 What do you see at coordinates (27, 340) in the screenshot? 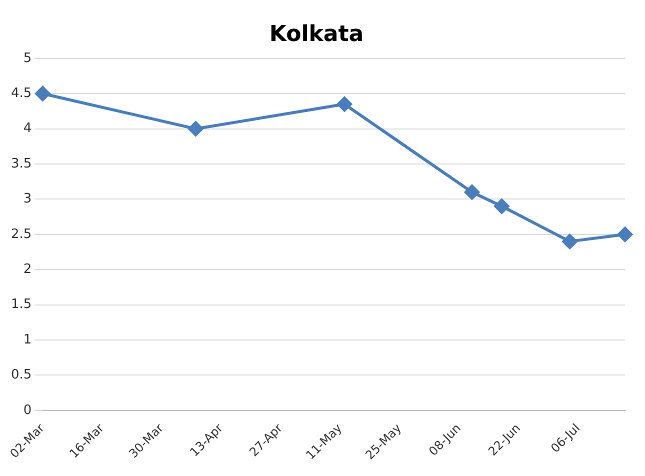
I see `y-tick-label: 1` at bounding box center [27, 340].